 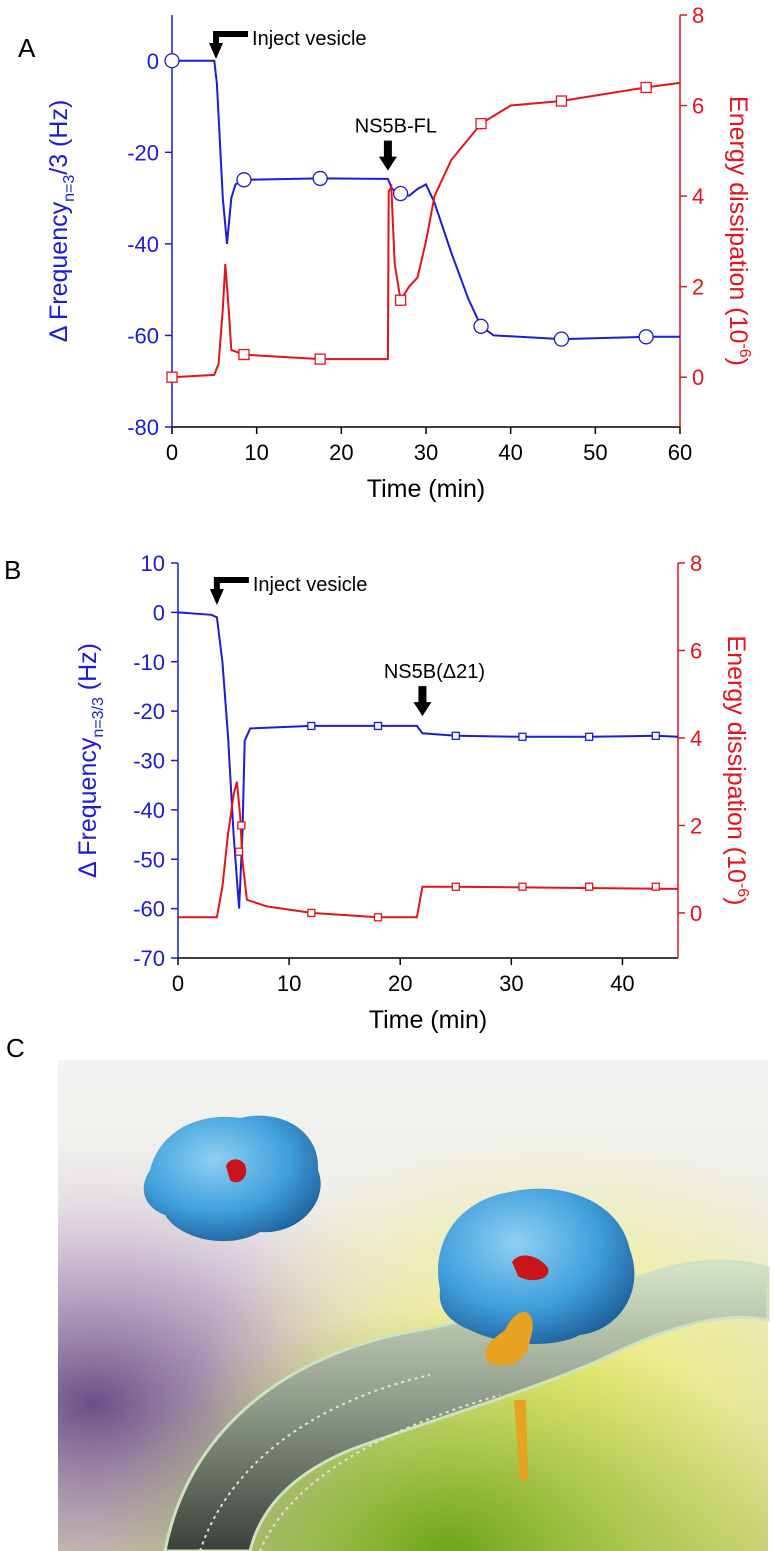 What do you see at coordinates (59, 137) in the screenshot?
I see `axis-label-part: /3 (Hz)` at bounding box center [59, 137].